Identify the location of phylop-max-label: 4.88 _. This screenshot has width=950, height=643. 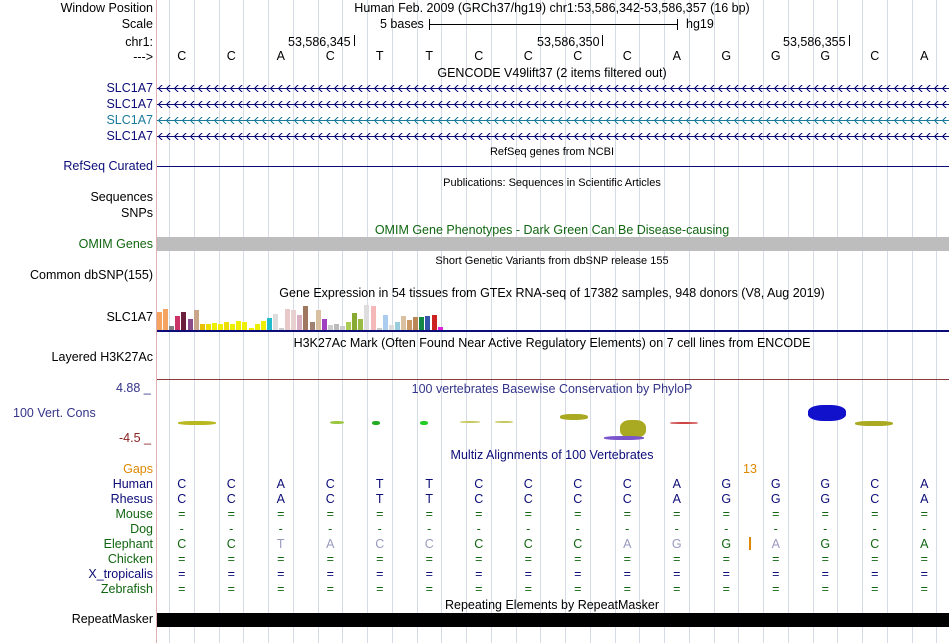
(133, 388).